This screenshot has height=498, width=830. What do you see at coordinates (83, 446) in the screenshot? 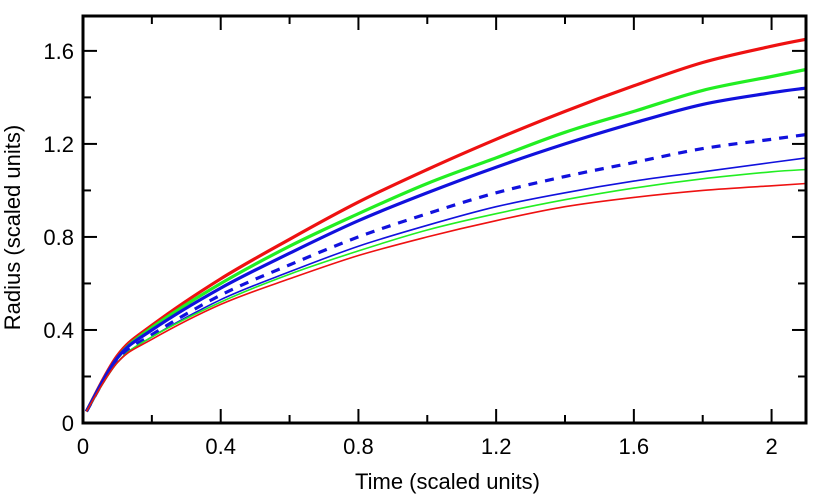
I see `x-tick-label: 0` at bounding box center [83, 446].